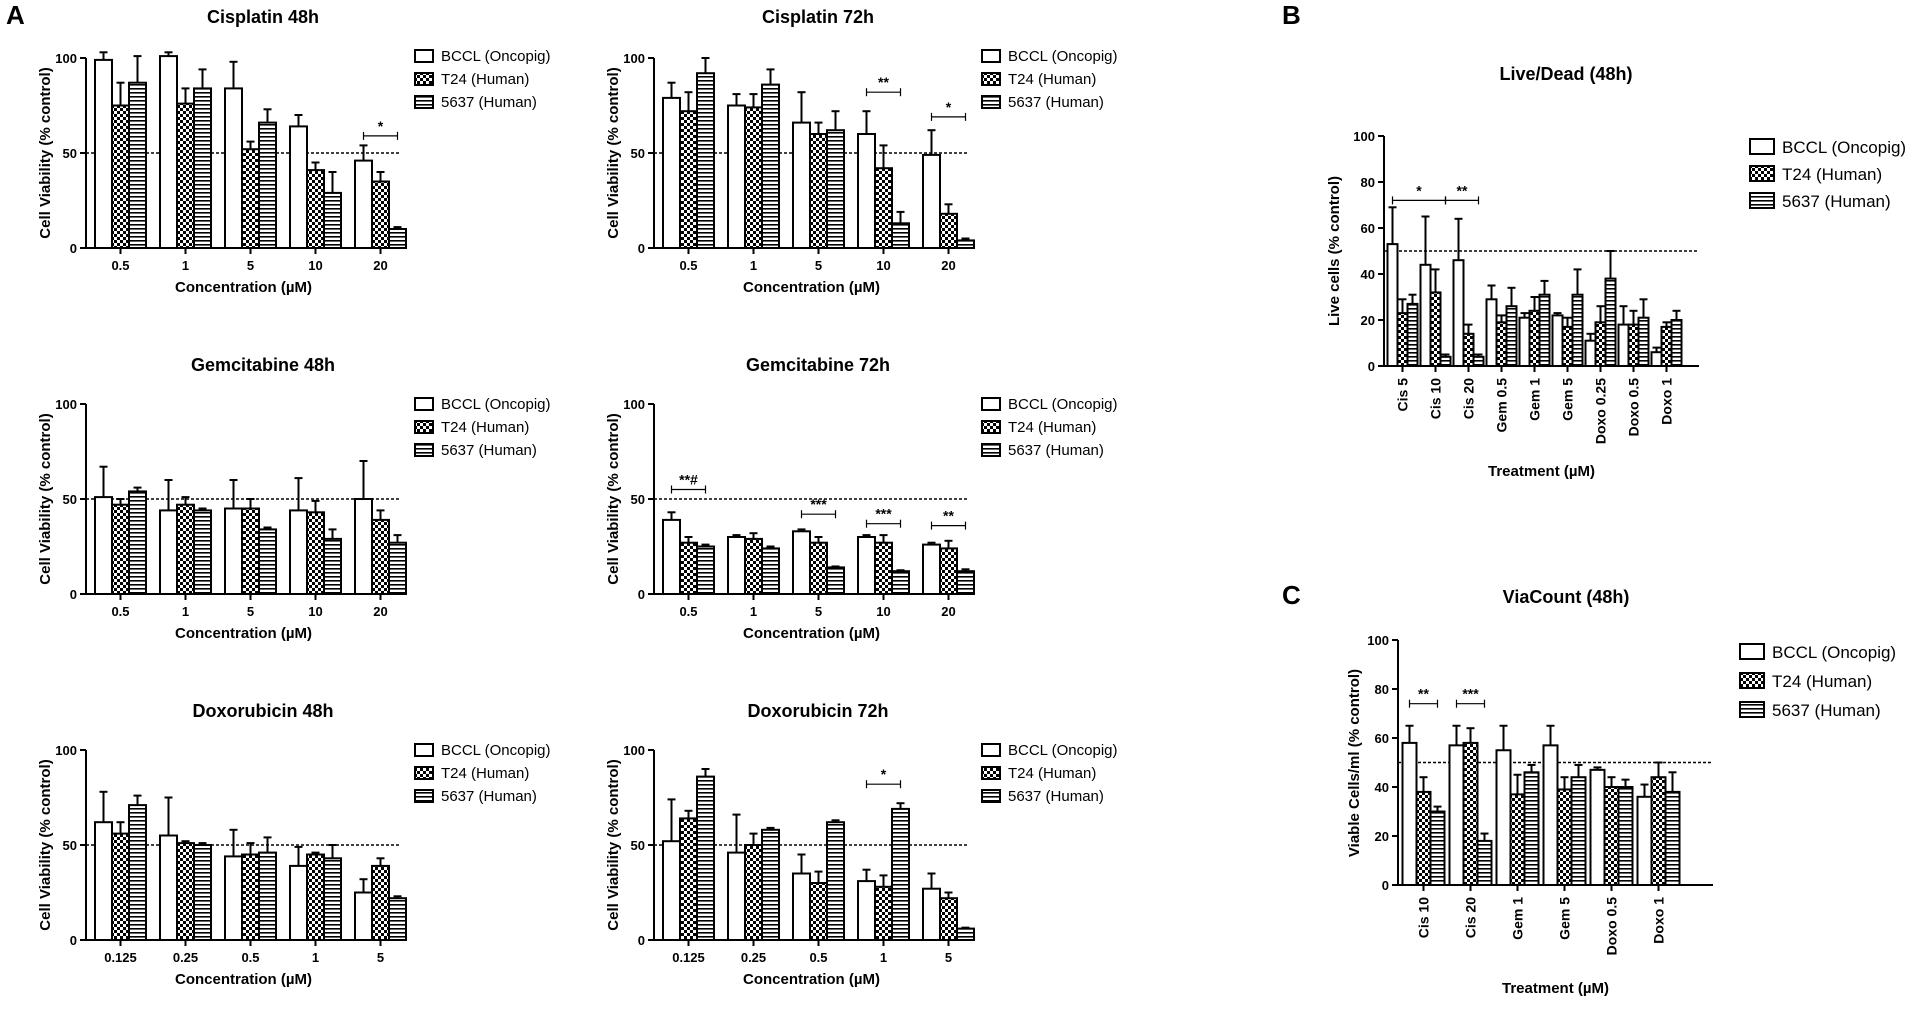  What do you see at coordinates (818, 611) in the screenshot?
I see `x-tick-label: 5` at bounding box center [818, 611].